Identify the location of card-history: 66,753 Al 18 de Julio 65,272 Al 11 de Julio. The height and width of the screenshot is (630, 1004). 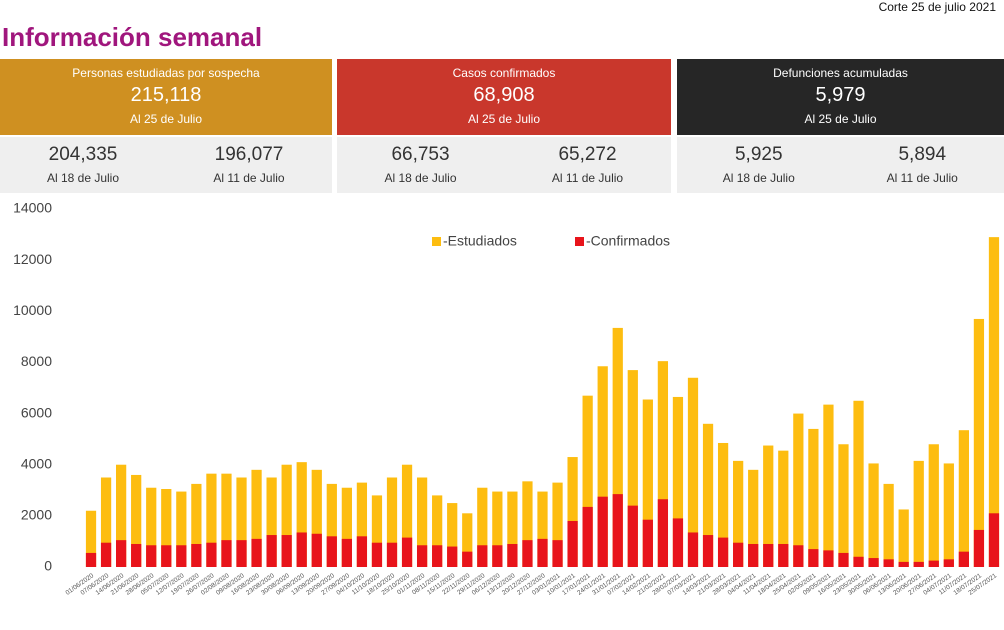
(504, 165).